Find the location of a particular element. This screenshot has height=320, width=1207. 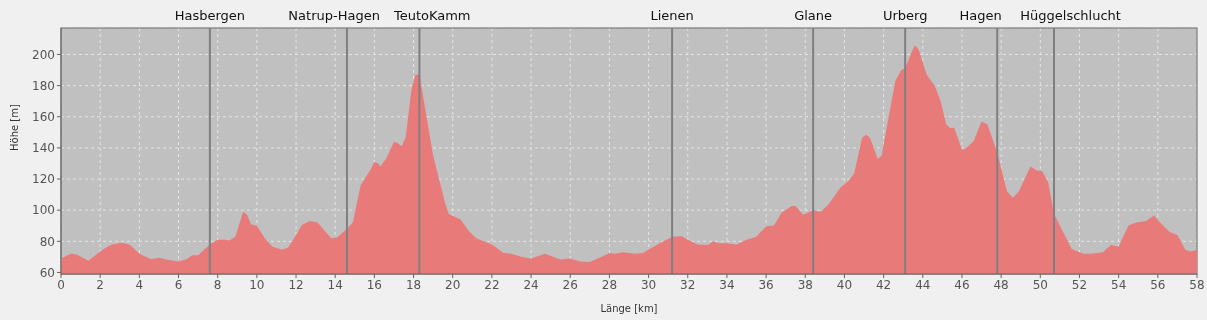

x-tick-label: 8 is located at coordinates (217, 284).